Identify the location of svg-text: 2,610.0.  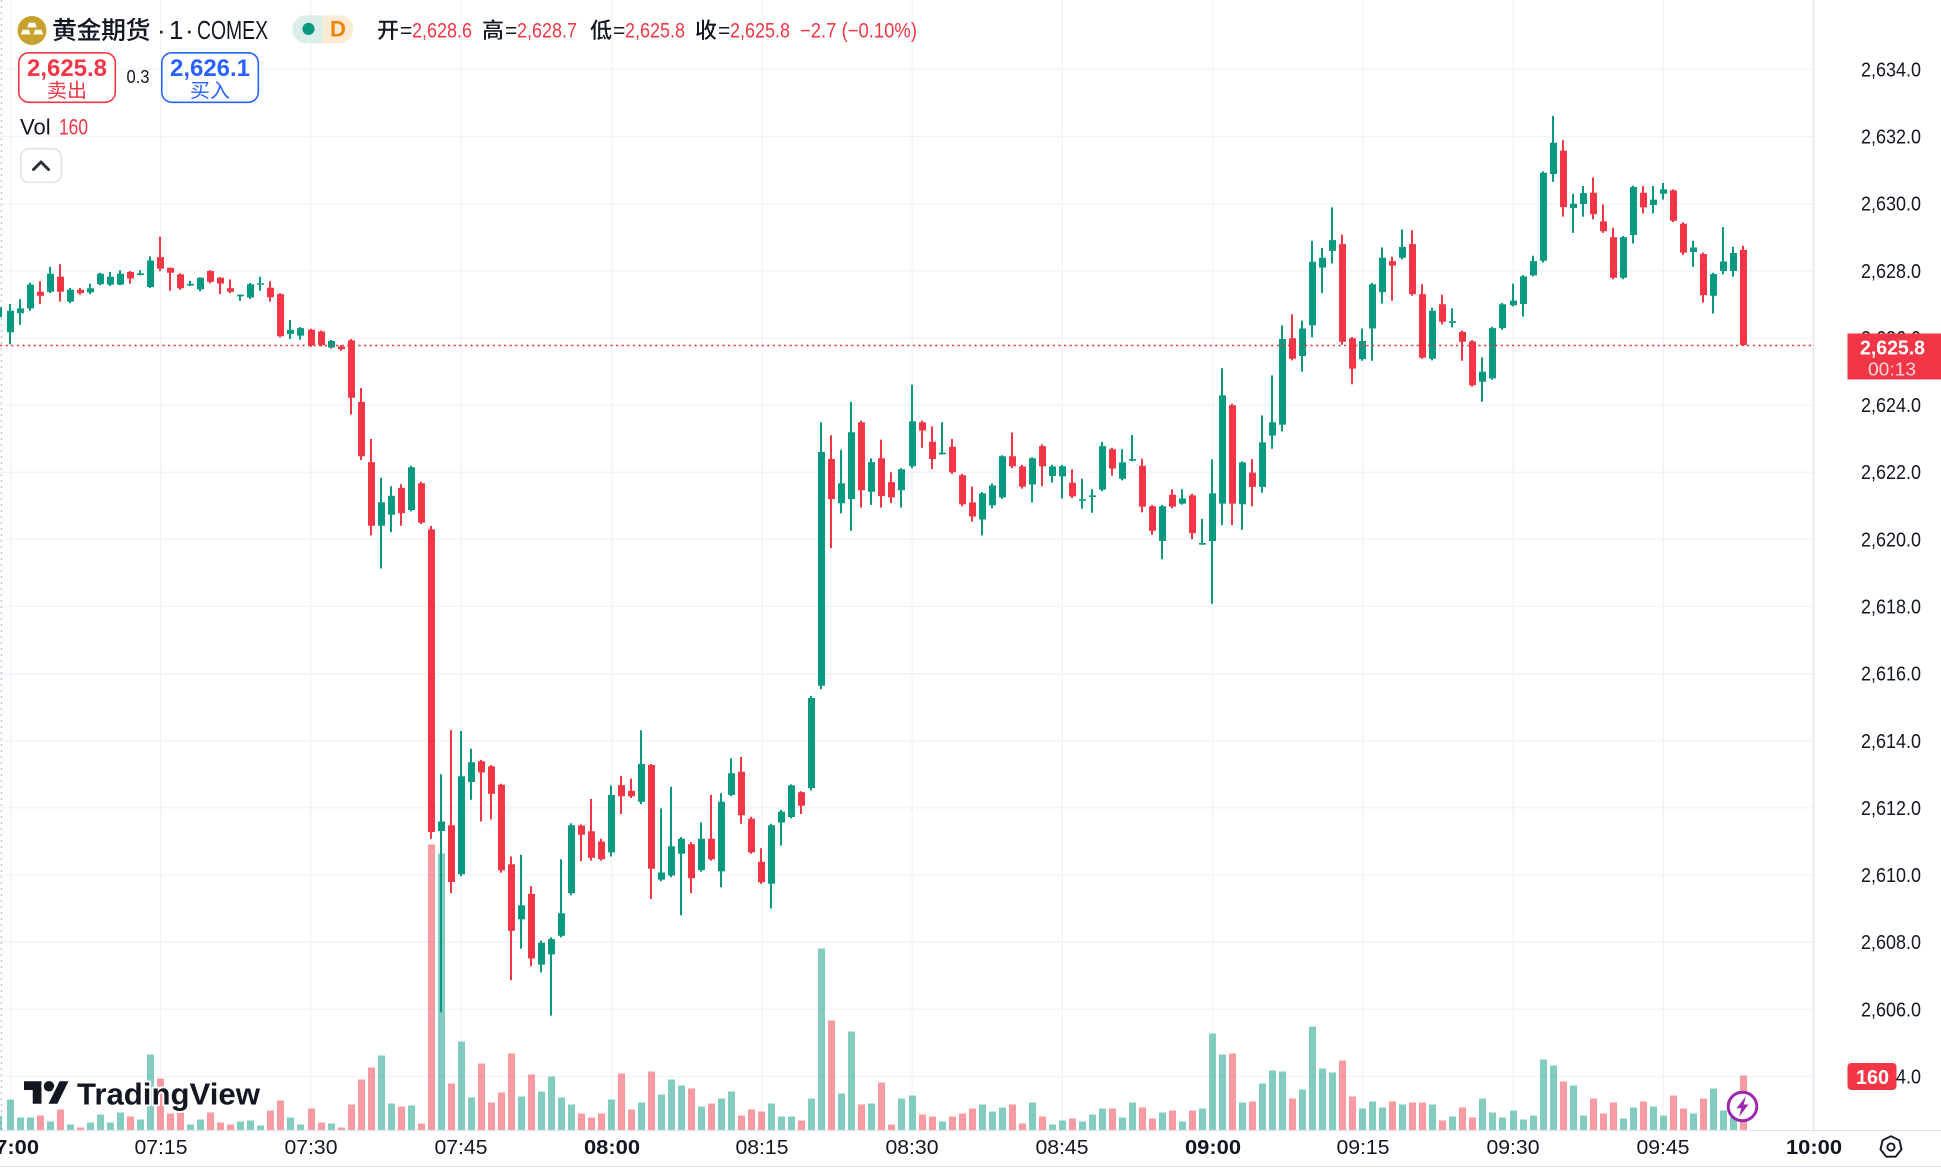
(1891, 876).